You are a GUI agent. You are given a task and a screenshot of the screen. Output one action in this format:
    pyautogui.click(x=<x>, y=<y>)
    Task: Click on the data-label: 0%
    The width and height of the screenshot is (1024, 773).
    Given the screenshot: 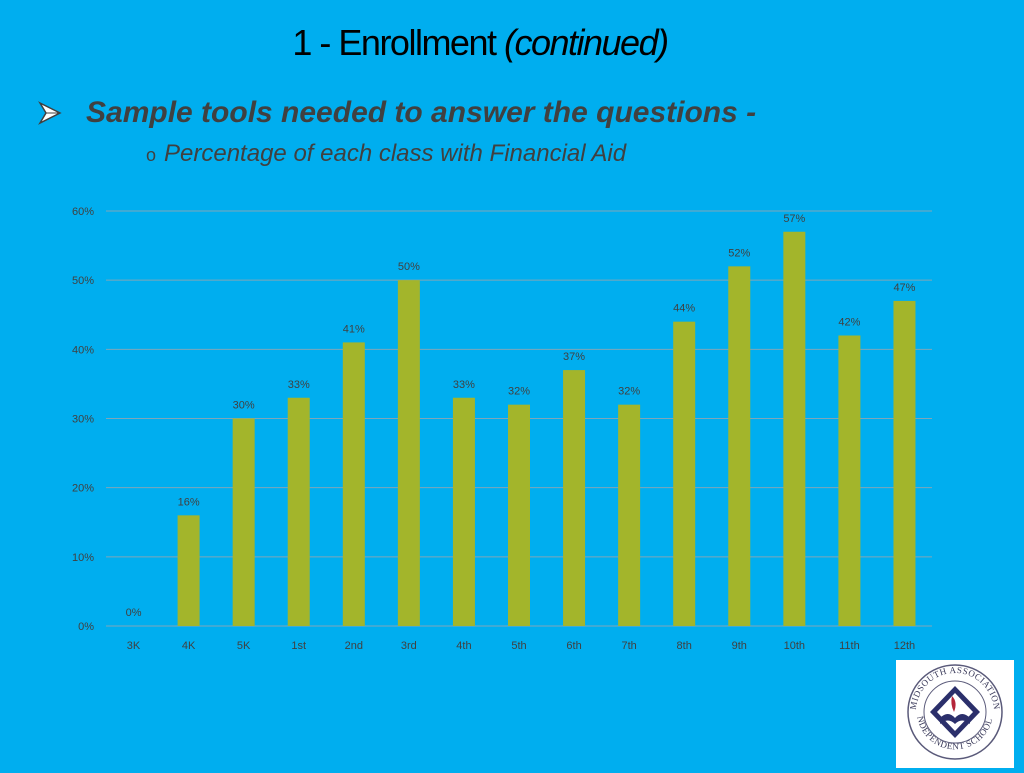 What is the action you would take?
    pyautogui.click(x=134, y=613)
    